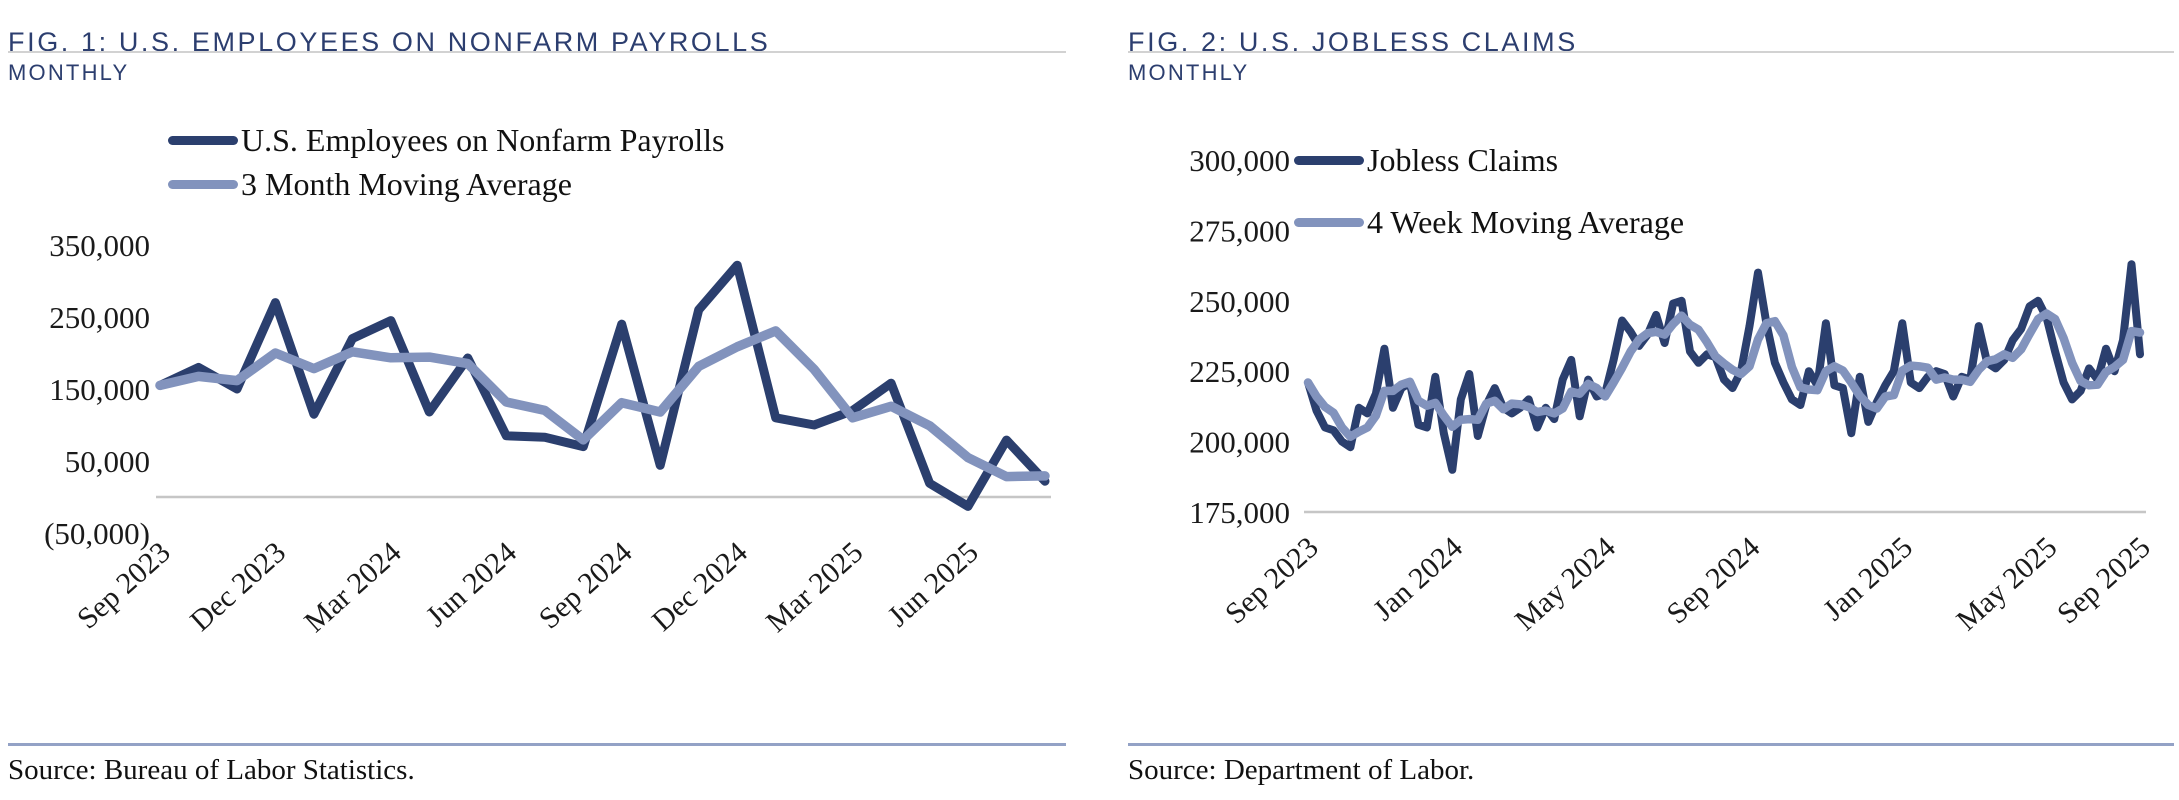 Image resolution: width=2179 pixels, height=800 pixels. What do you see at coordinates (471, 585) in the screenshot?
I see `x-axis-tick-label: Jun 2024` at bounding box center [471, 585].